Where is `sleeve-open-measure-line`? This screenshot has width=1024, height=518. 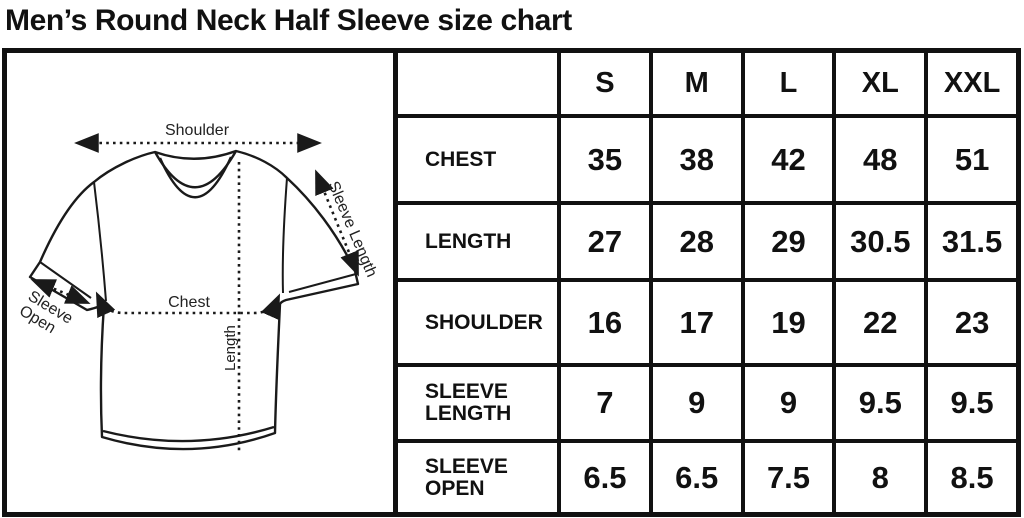 sleeve-open-measure-line is located at coordinates (60, 291).